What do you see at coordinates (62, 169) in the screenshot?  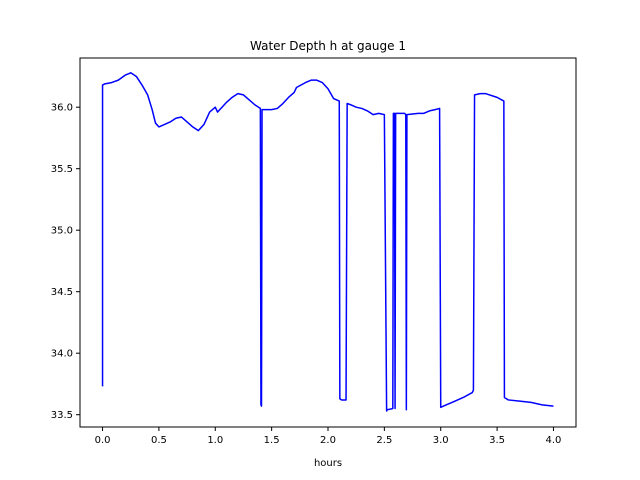 I see `y-tick-label: 35.5` at bounding box center [62, 169].